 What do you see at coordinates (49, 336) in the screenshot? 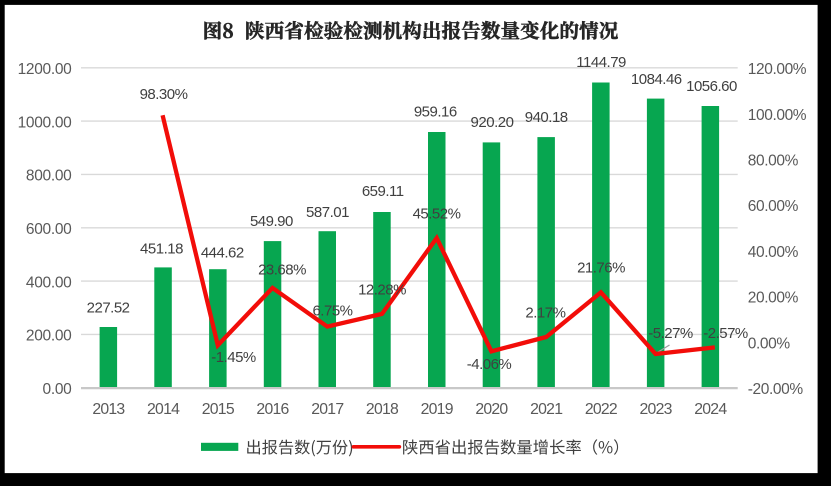
I see `svg-text: 200.00` at bounding box center [49, 336].